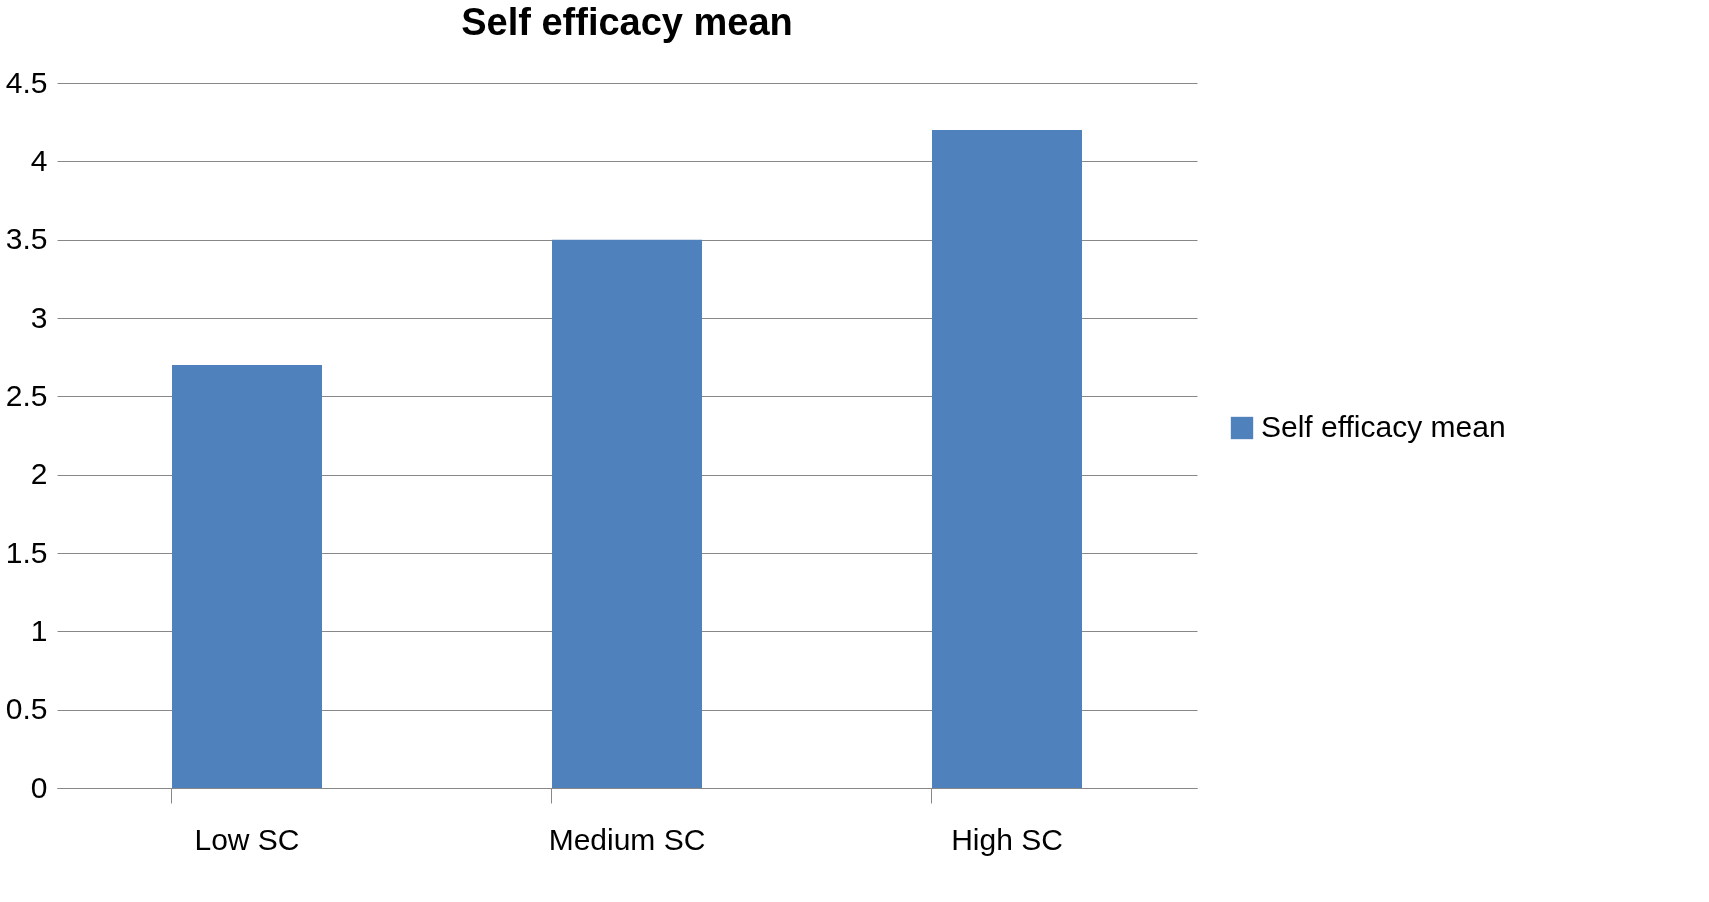 Image resolution: width=1709 pixels, height=902 pixels. What do you see at coordinates (39, 160) in the screenshot?
I see `y-tick-label: 4` at bounding box center [39, 160].